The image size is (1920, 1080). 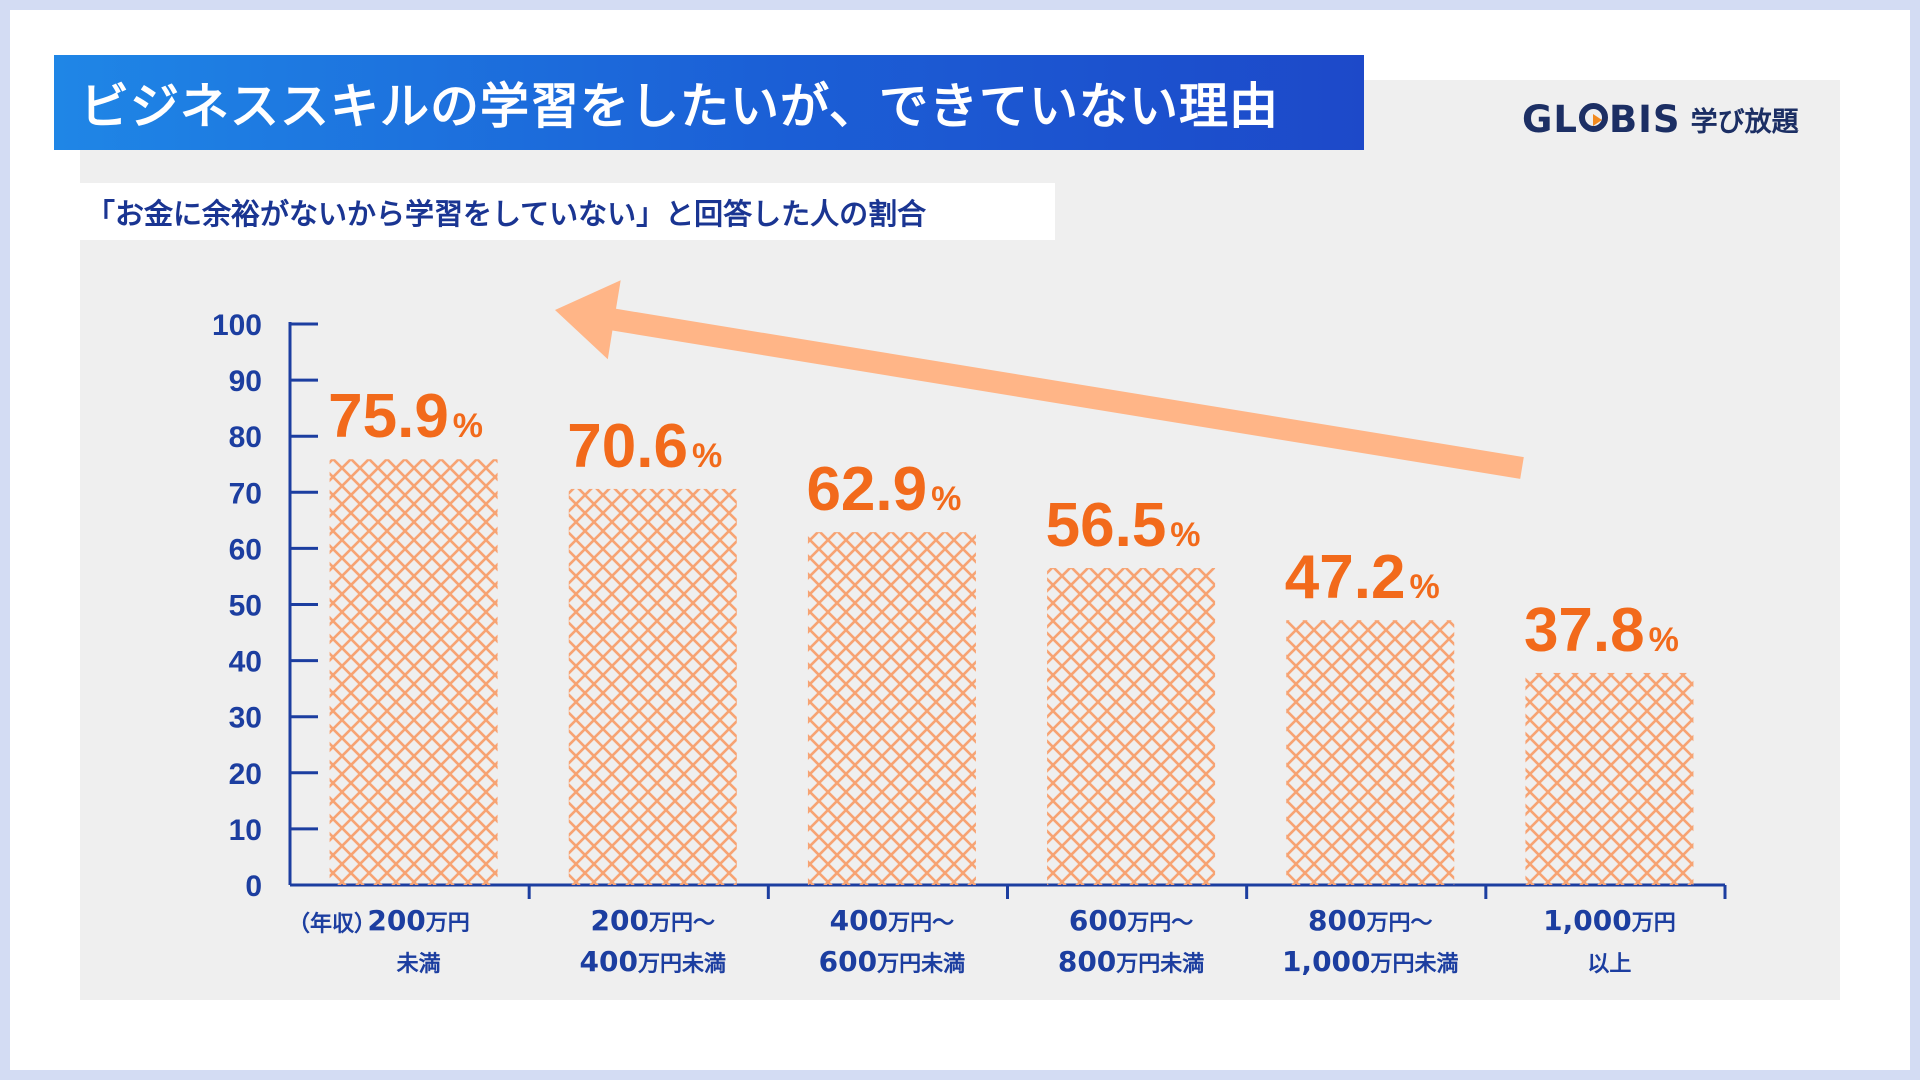 What do you see at coordinates (245, 549) in the screenshot?
I see `y-tick-label: 60` at bounding box center [245, 549].